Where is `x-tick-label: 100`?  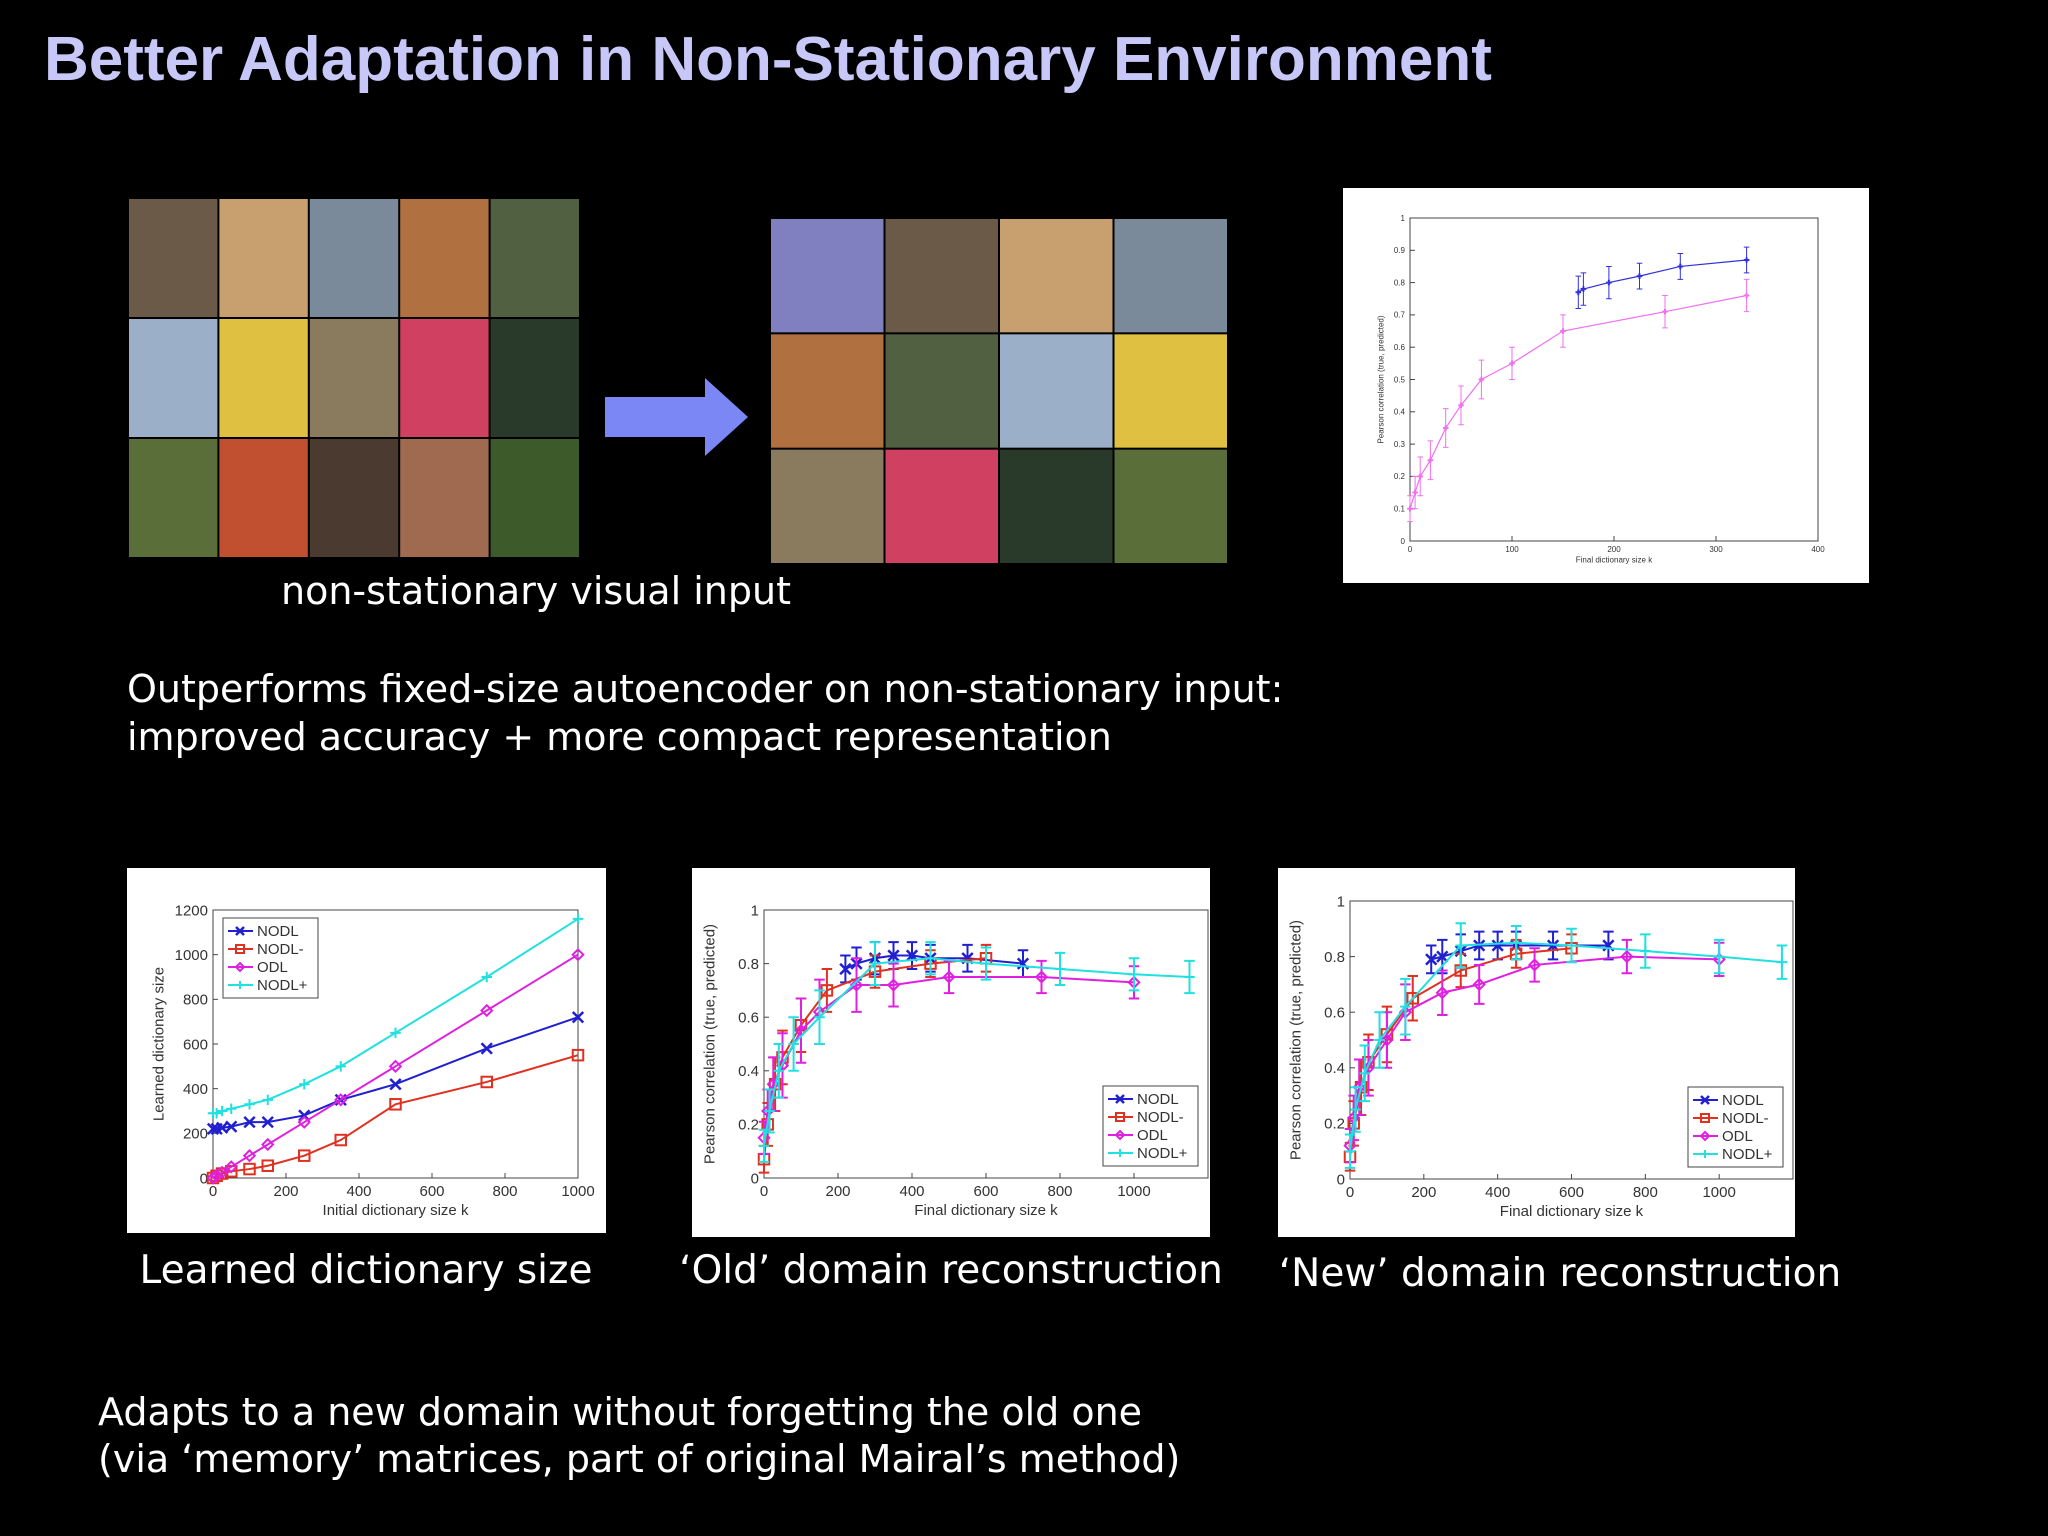 x-tick-label: 100 is located at coordinates (1512, 549).